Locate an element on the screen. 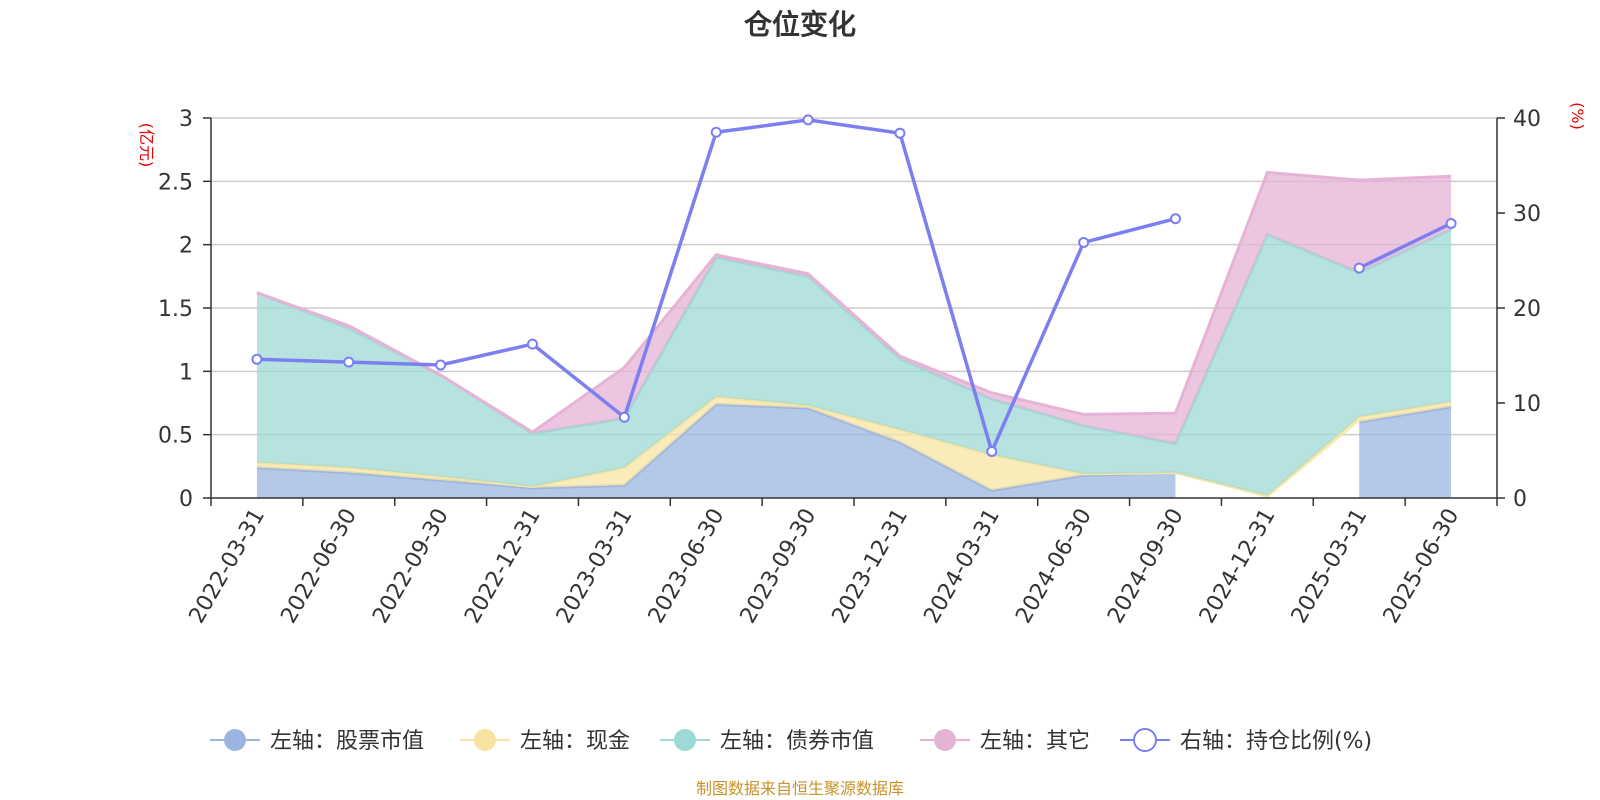 The width and height of the screenshot is (1600, 800). x-tick-label: 2023-06-30 is located at coordinates (687, 566).